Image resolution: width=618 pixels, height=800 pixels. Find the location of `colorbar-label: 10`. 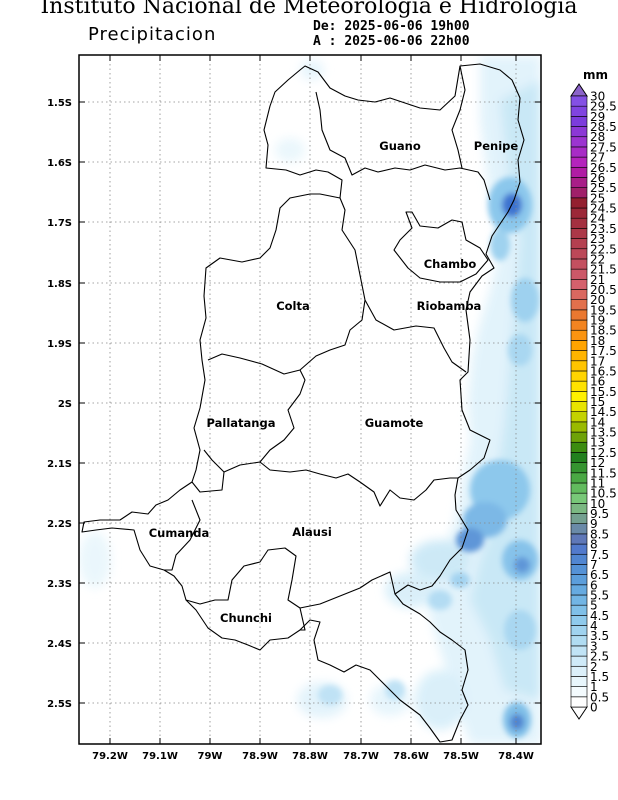

colorbar-label: 10 is located at coordinates (597, 504).